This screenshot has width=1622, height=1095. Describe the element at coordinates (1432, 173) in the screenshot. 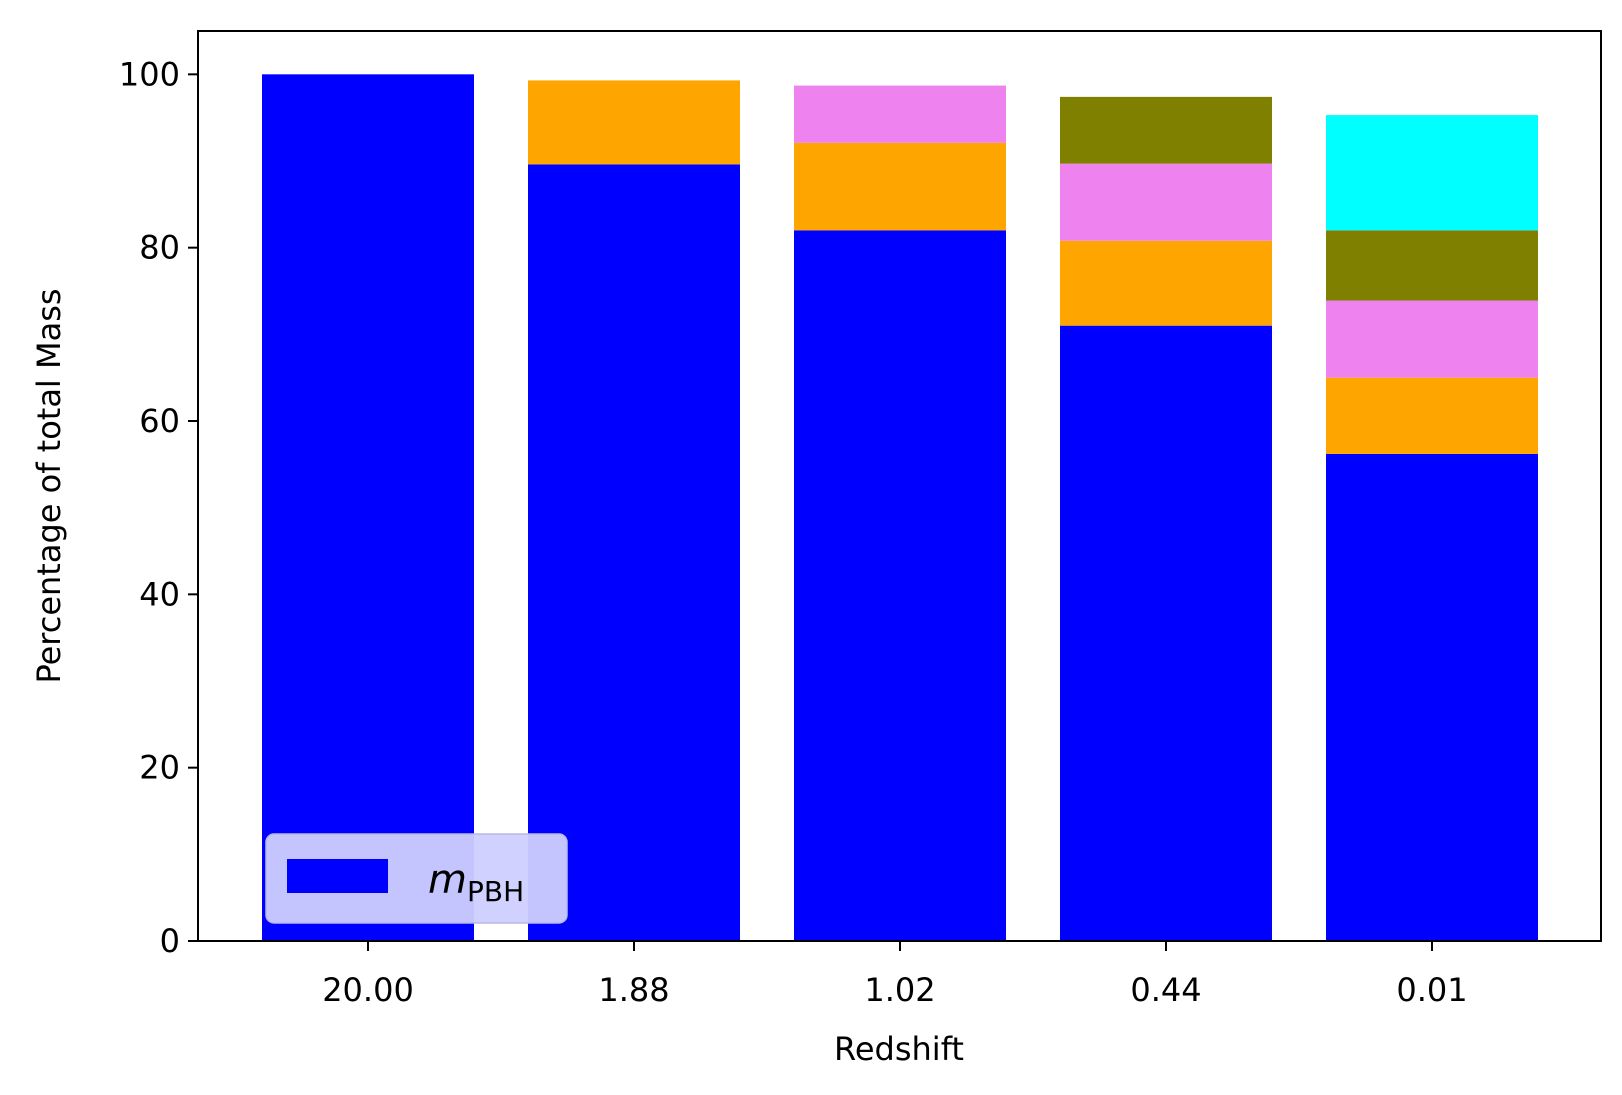

I see `bar-segment-0.01-series-5` at that location.